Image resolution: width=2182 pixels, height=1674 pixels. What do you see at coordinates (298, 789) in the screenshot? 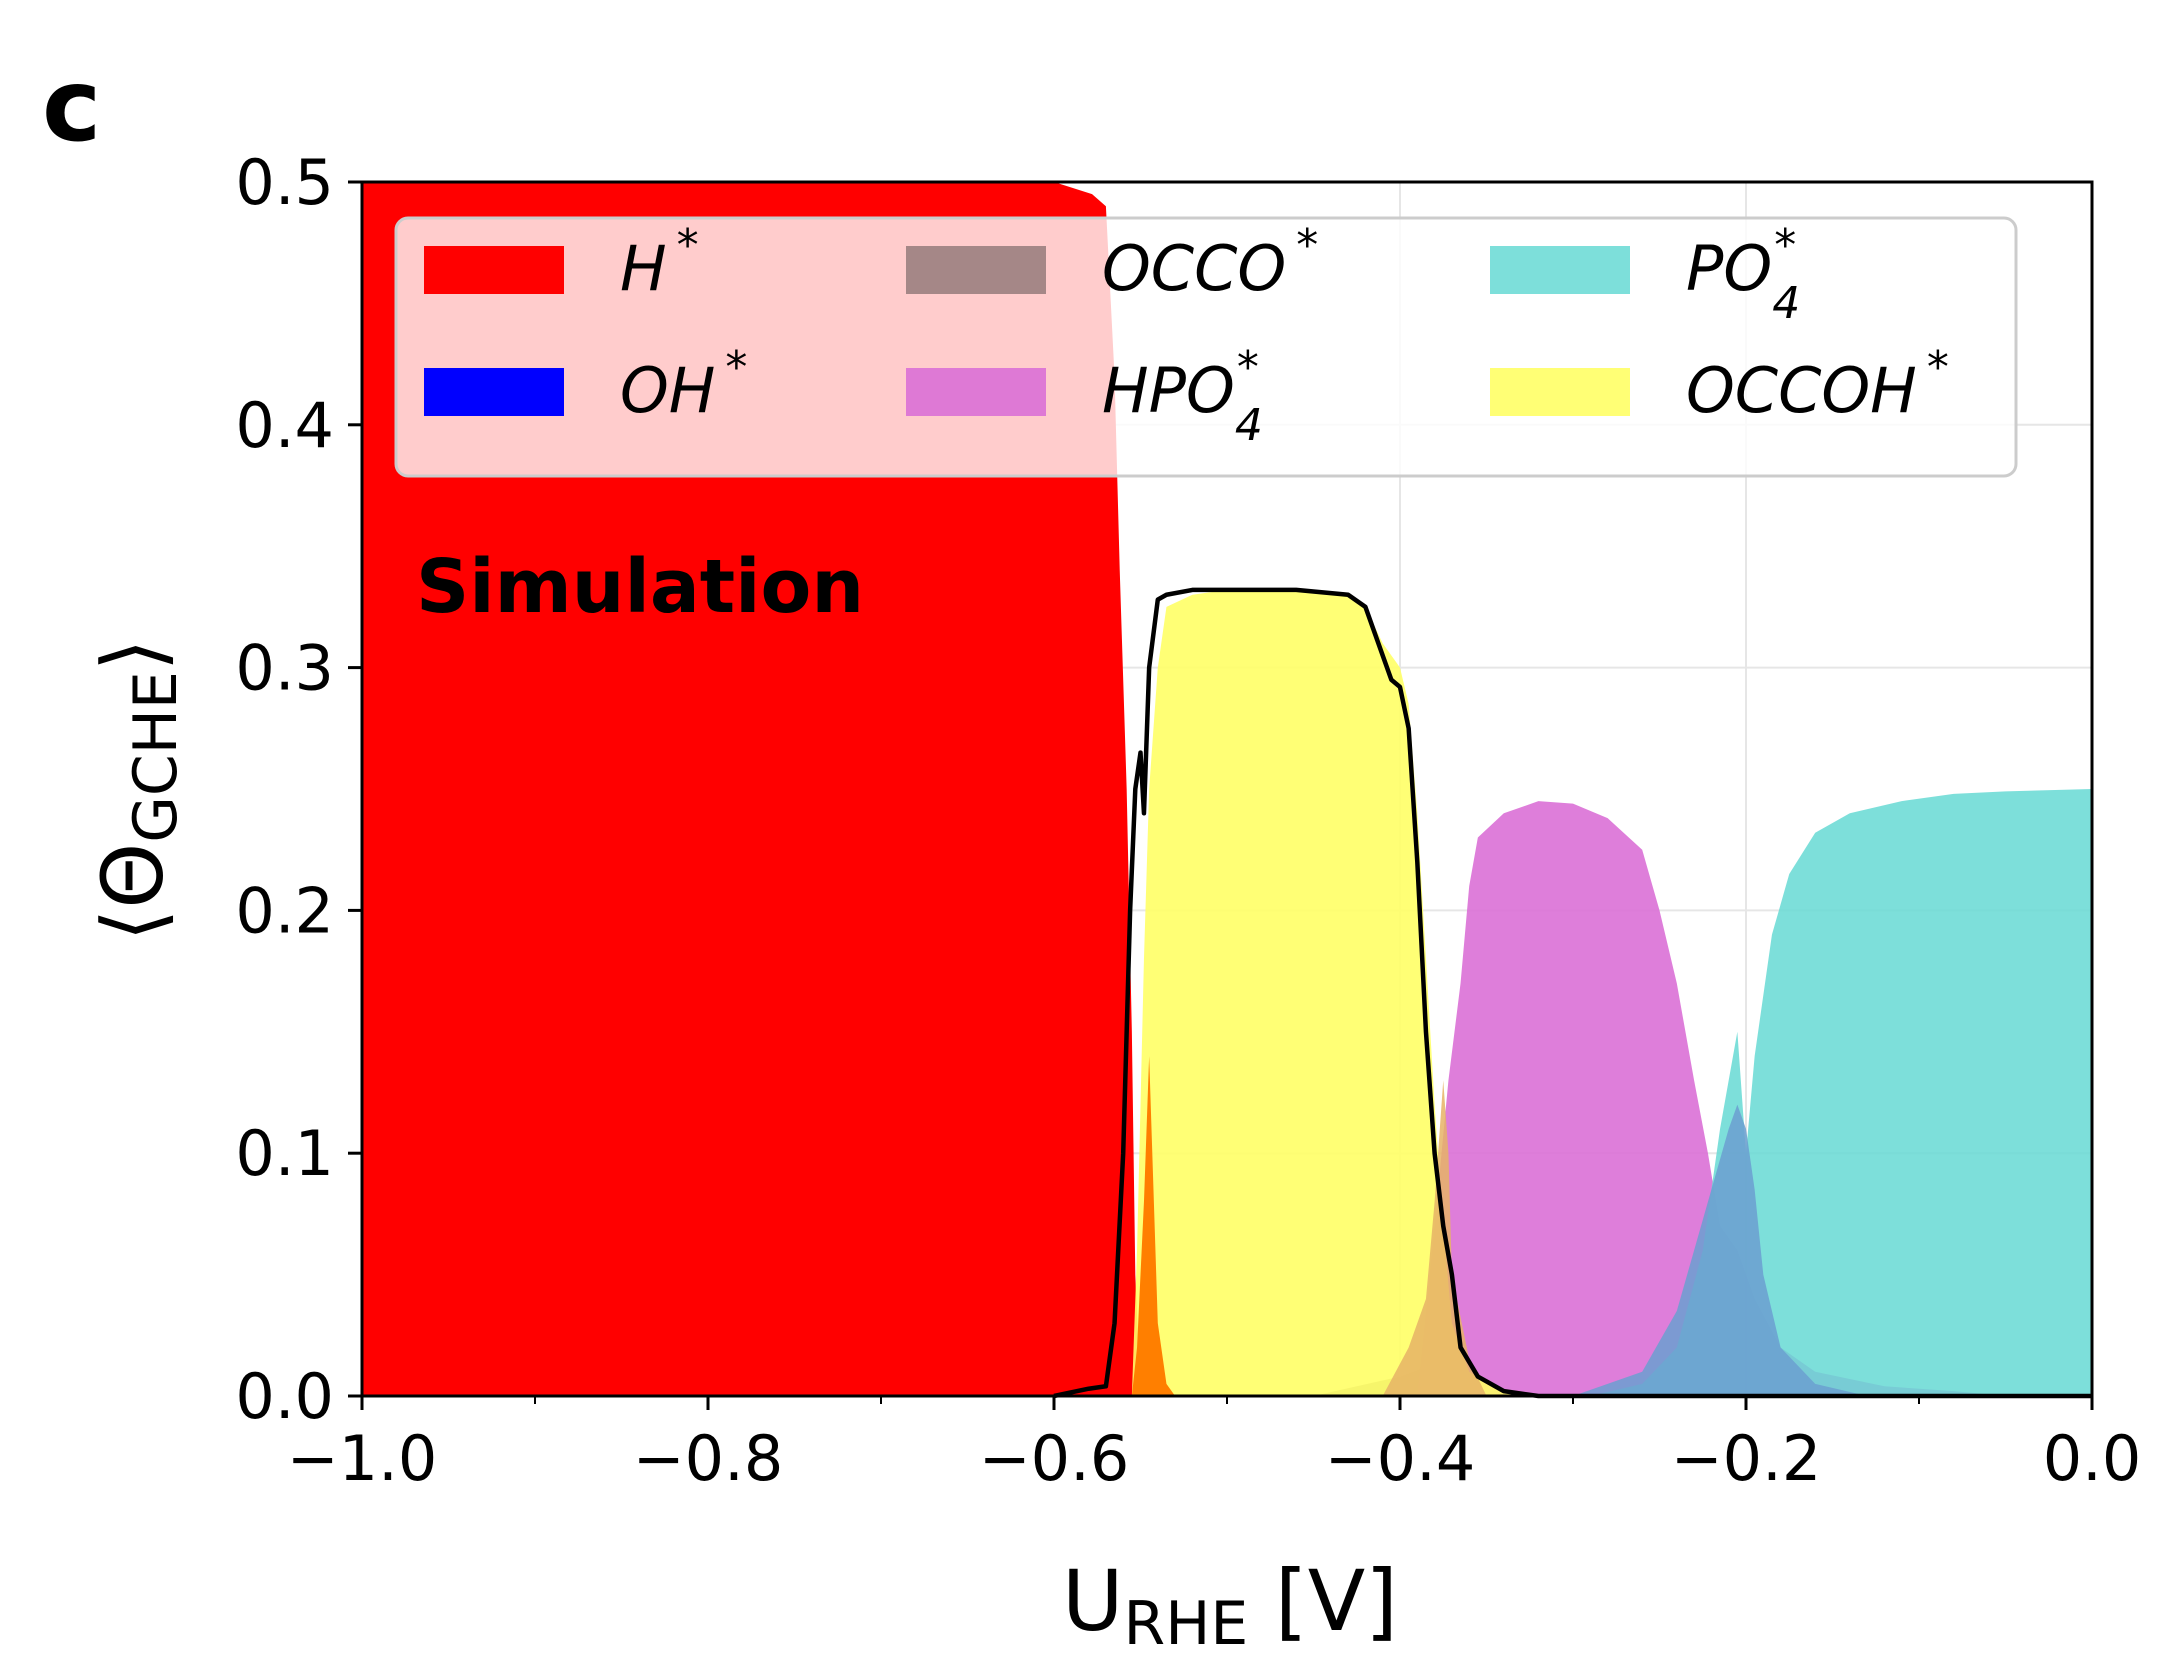
I see `y-ticks: 0.0 0.1 0.2 0.3 0.4 0.5` at bounding box center [298, 789].